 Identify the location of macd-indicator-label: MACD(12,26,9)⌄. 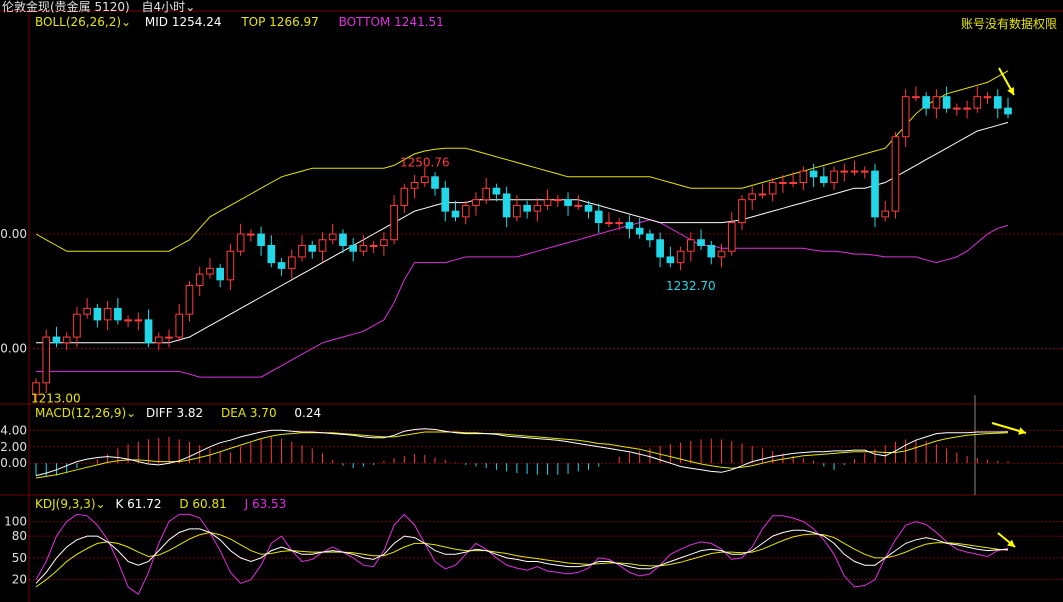
(86, 413).